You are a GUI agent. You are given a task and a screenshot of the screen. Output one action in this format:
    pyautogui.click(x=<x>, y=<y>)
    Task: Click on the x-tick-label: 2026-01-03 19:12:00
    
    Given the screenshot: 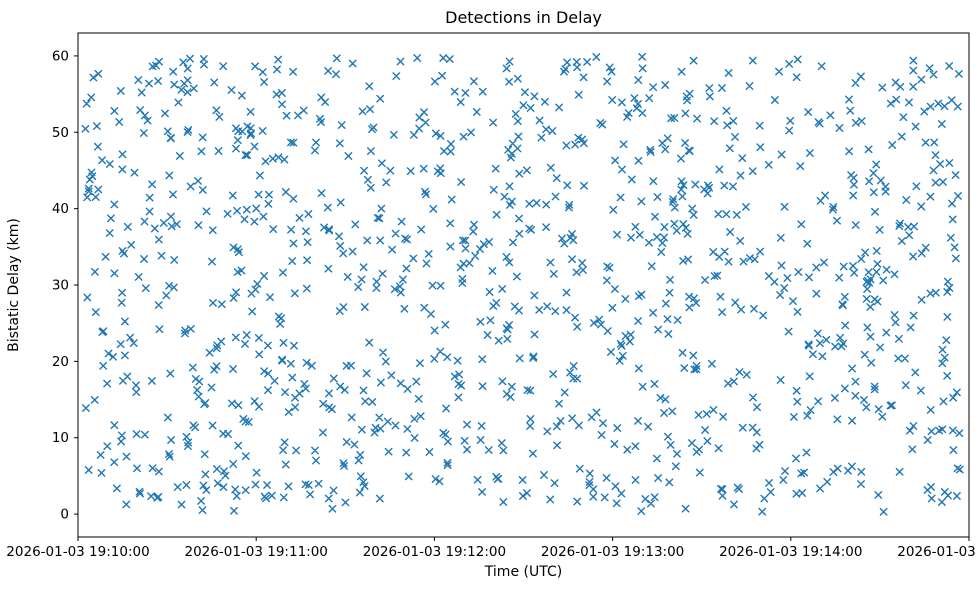 What is the action you would take?
    pyautogui.click(x=434, y=552)
    